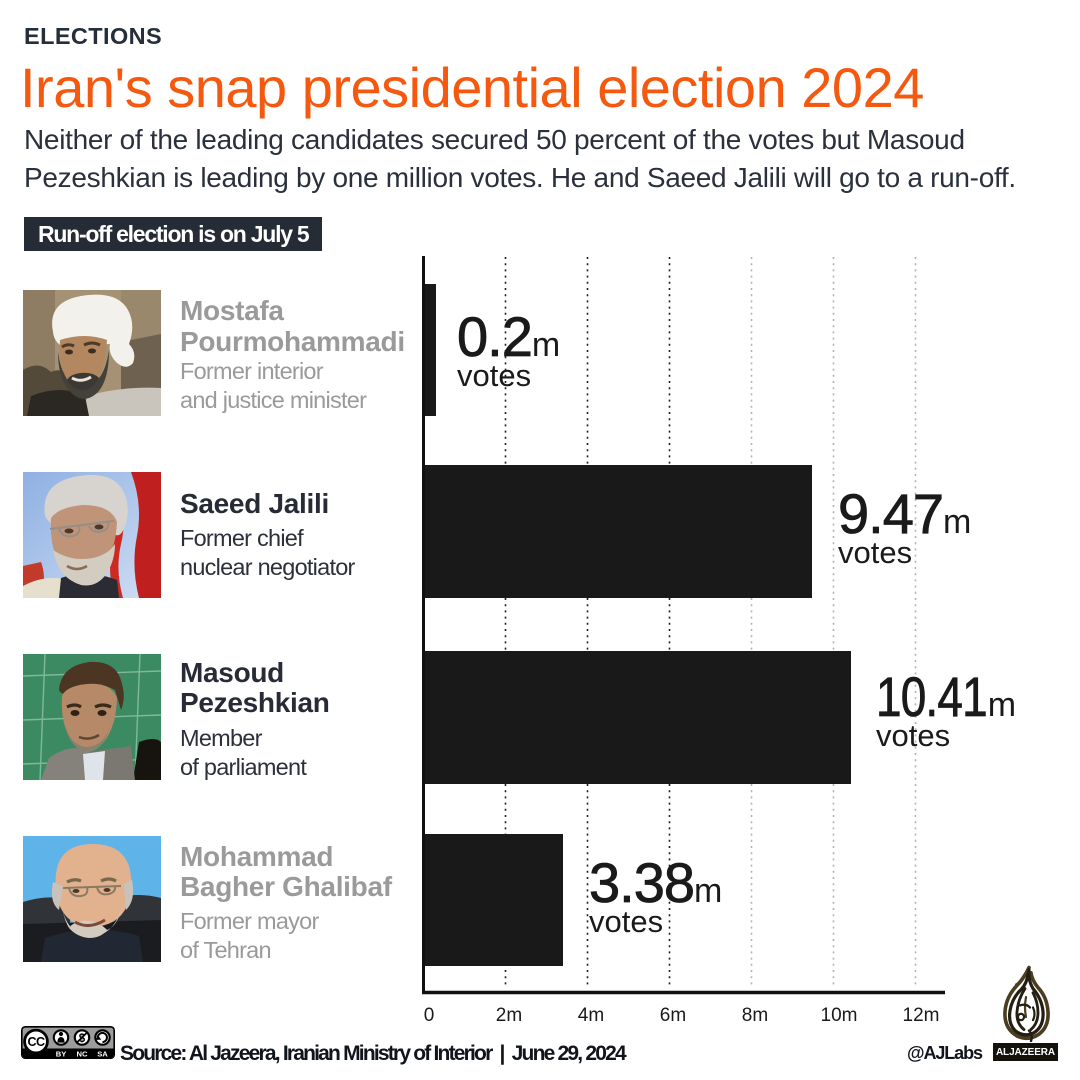 The width and height of the screenshot is (1080, 1080). I want to click on svg-text: NC, so click(82, 1053).